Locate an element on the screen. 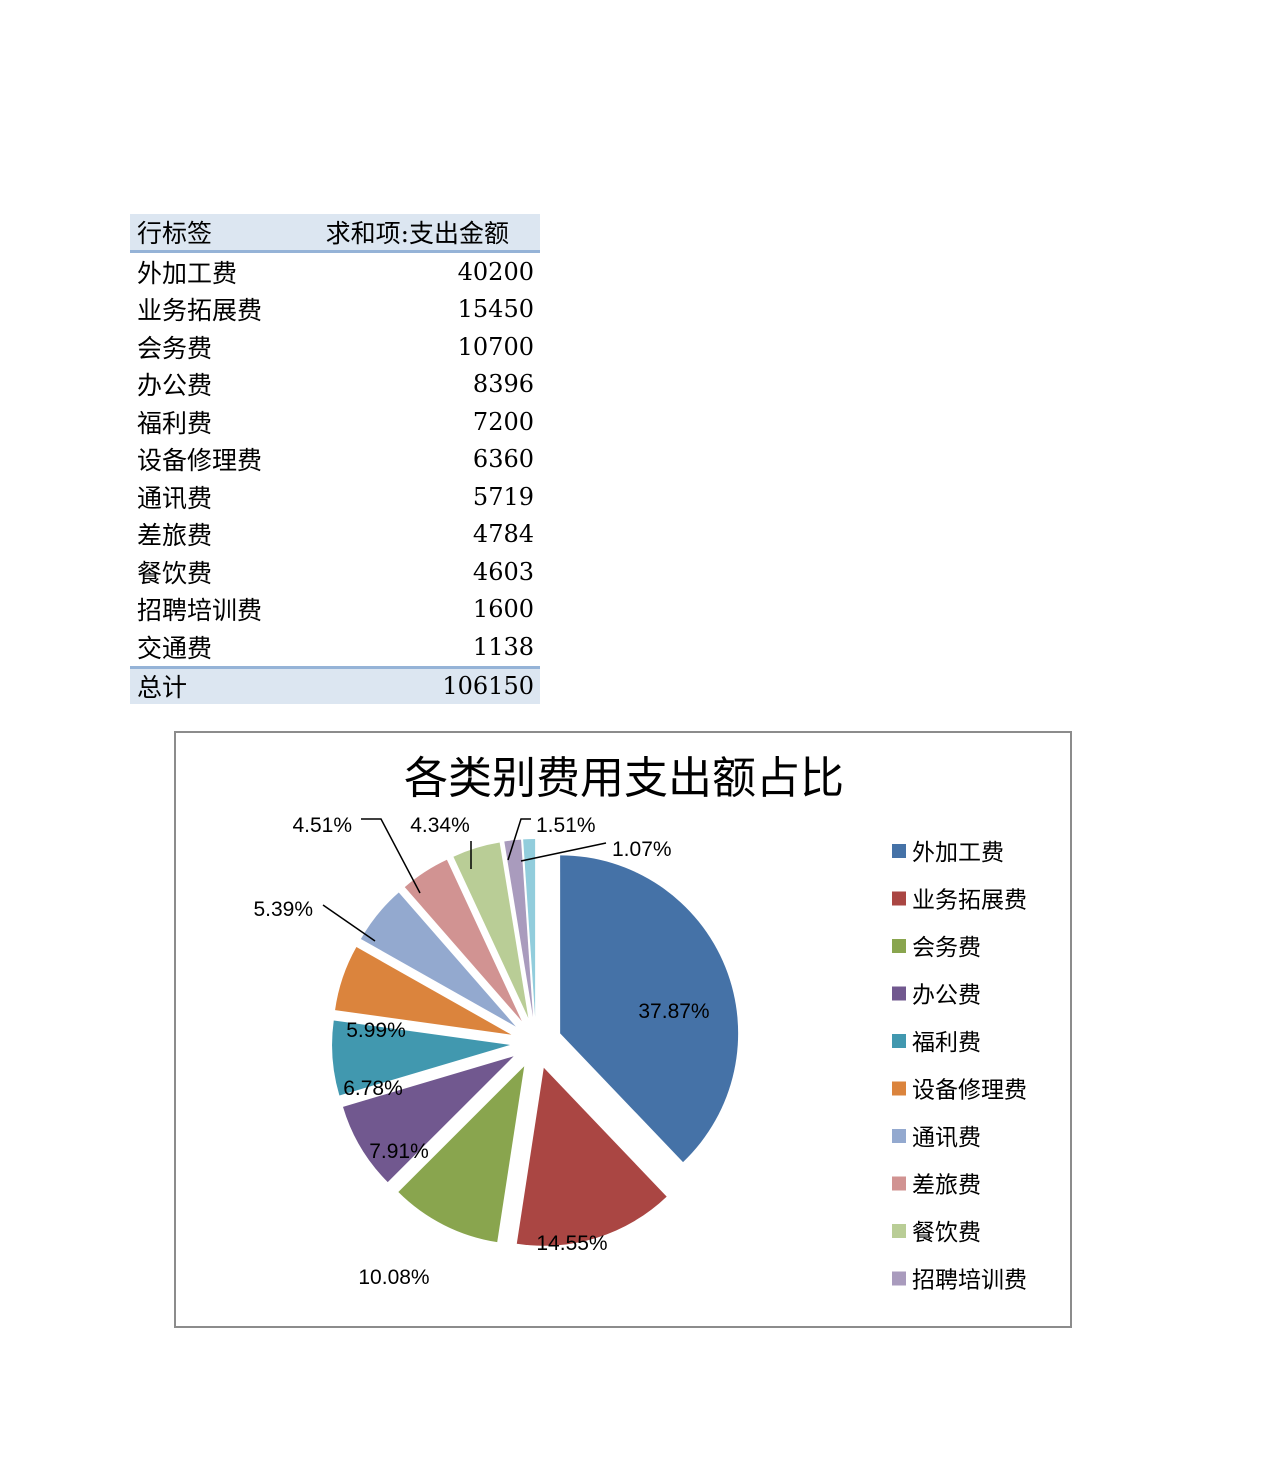 This screenshot has width=1280, height=1478. legend-entry: 招聘培训费 is located at coordinates (969, 1281).